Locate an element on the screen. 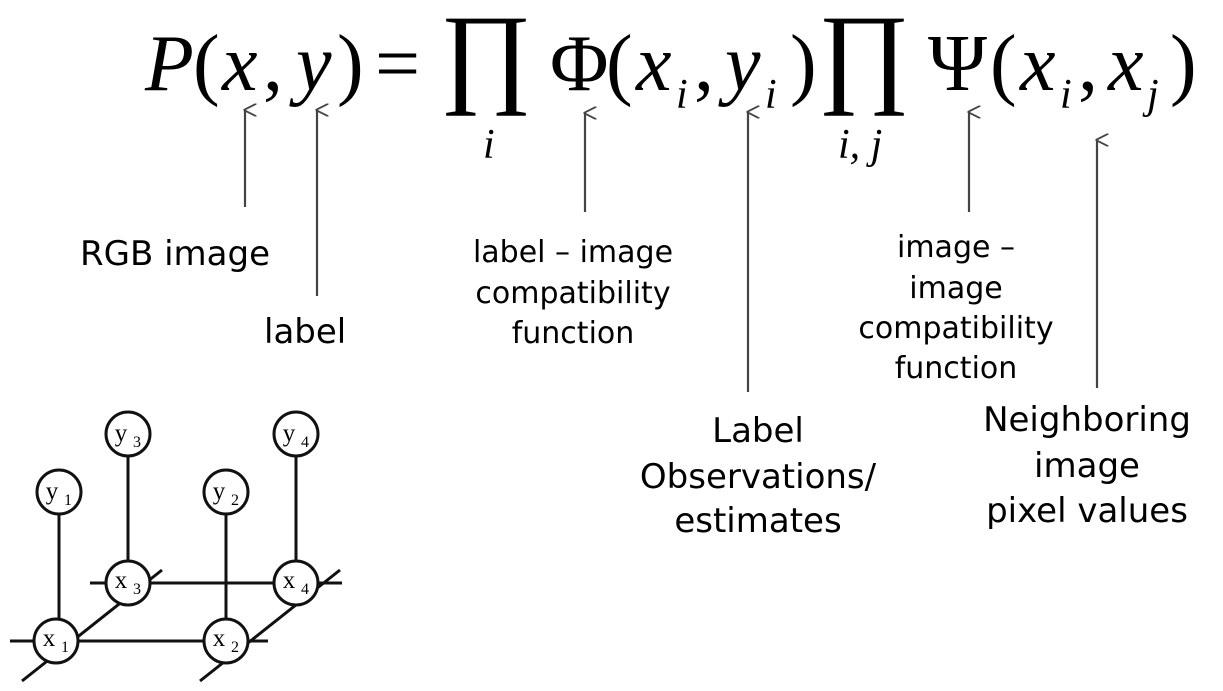  annotation-line: Label is located at coordinates (758, 431).